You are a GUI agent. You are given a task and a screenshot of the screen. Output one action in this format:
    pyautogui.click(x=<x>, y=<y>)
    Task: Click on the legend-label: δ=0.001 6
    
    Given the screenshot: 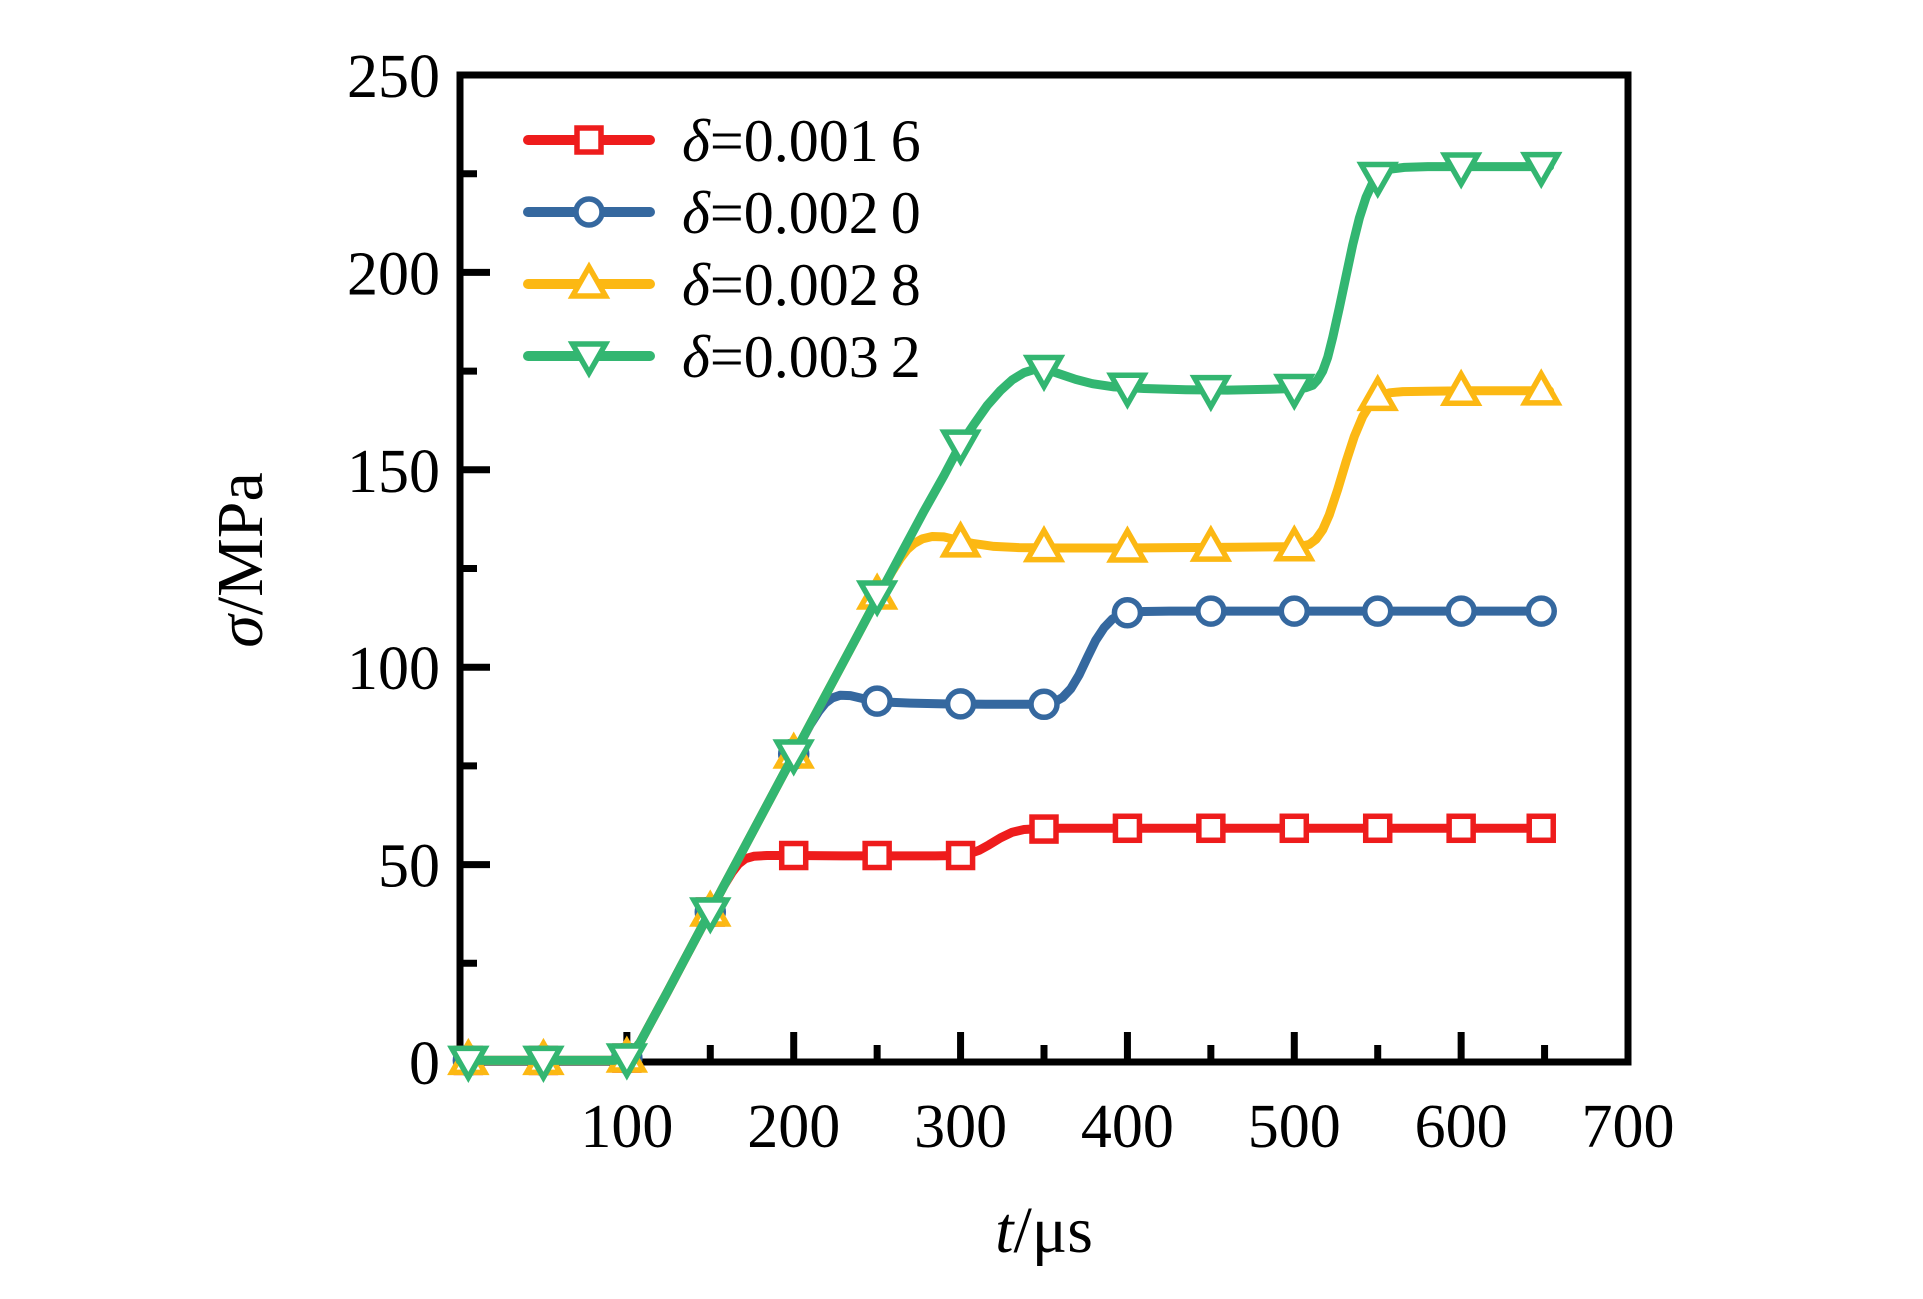 What is the action you would take?
    pyautogui.click(x=801, y=141)
    